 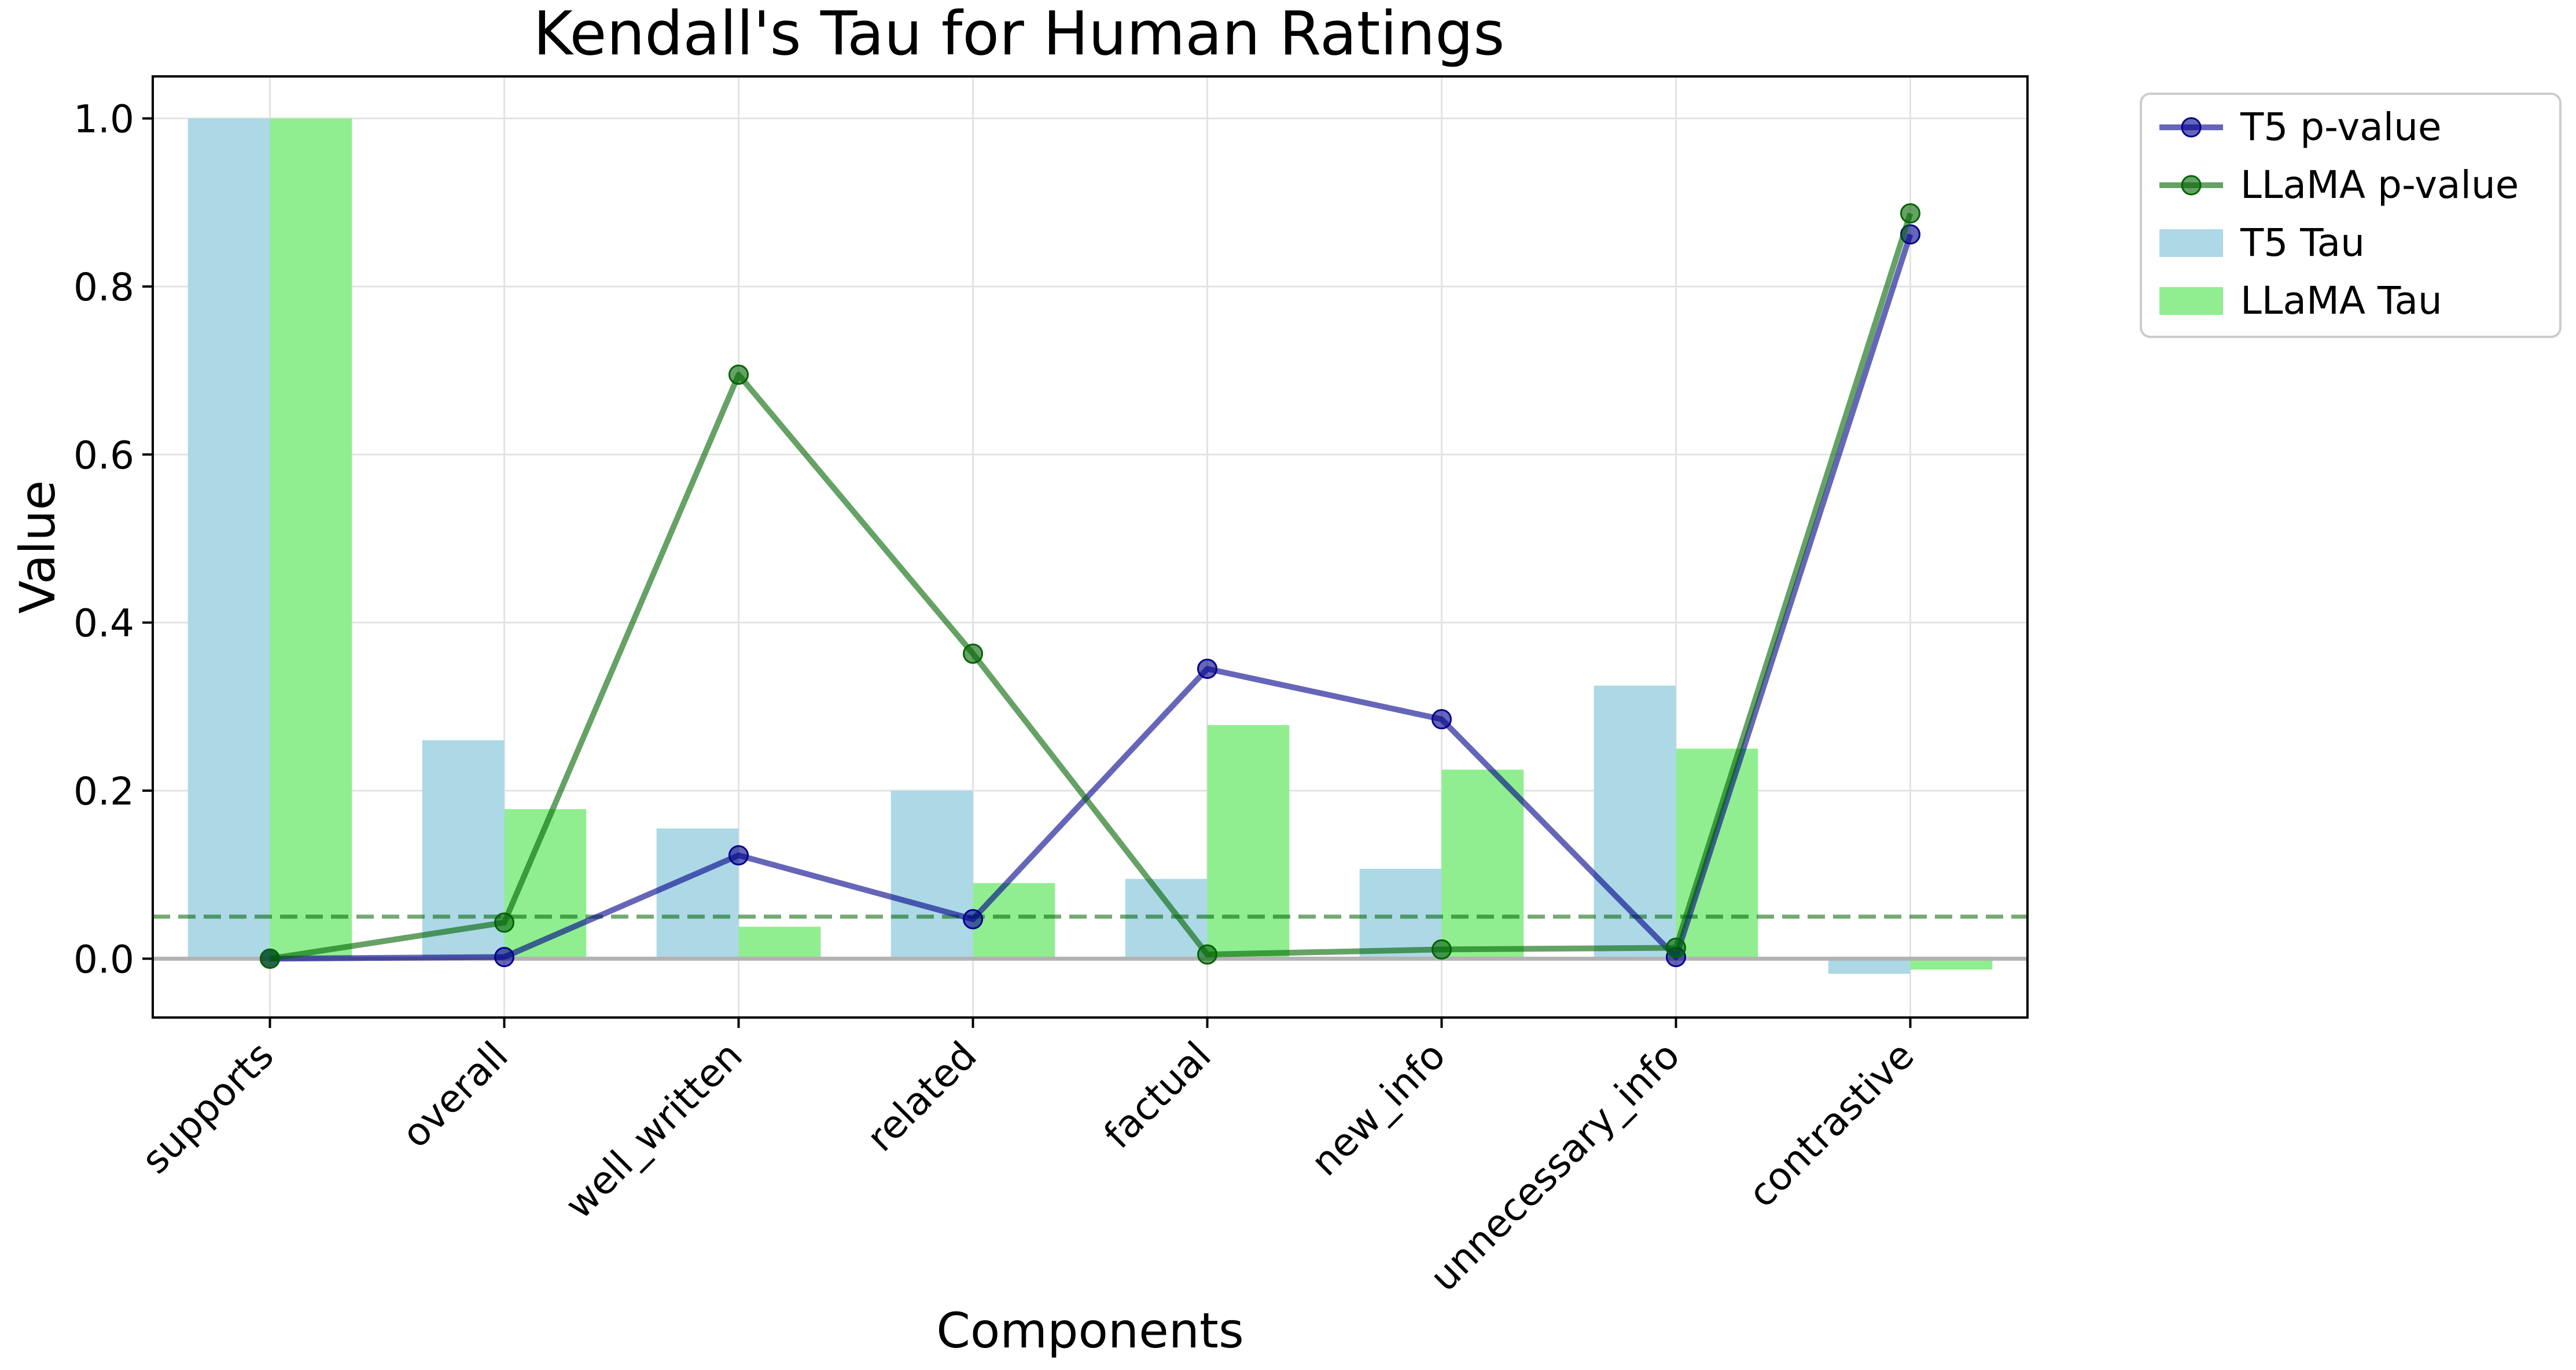 I want to click on y-tick-label: 0.2, so click(x=103, y=792).